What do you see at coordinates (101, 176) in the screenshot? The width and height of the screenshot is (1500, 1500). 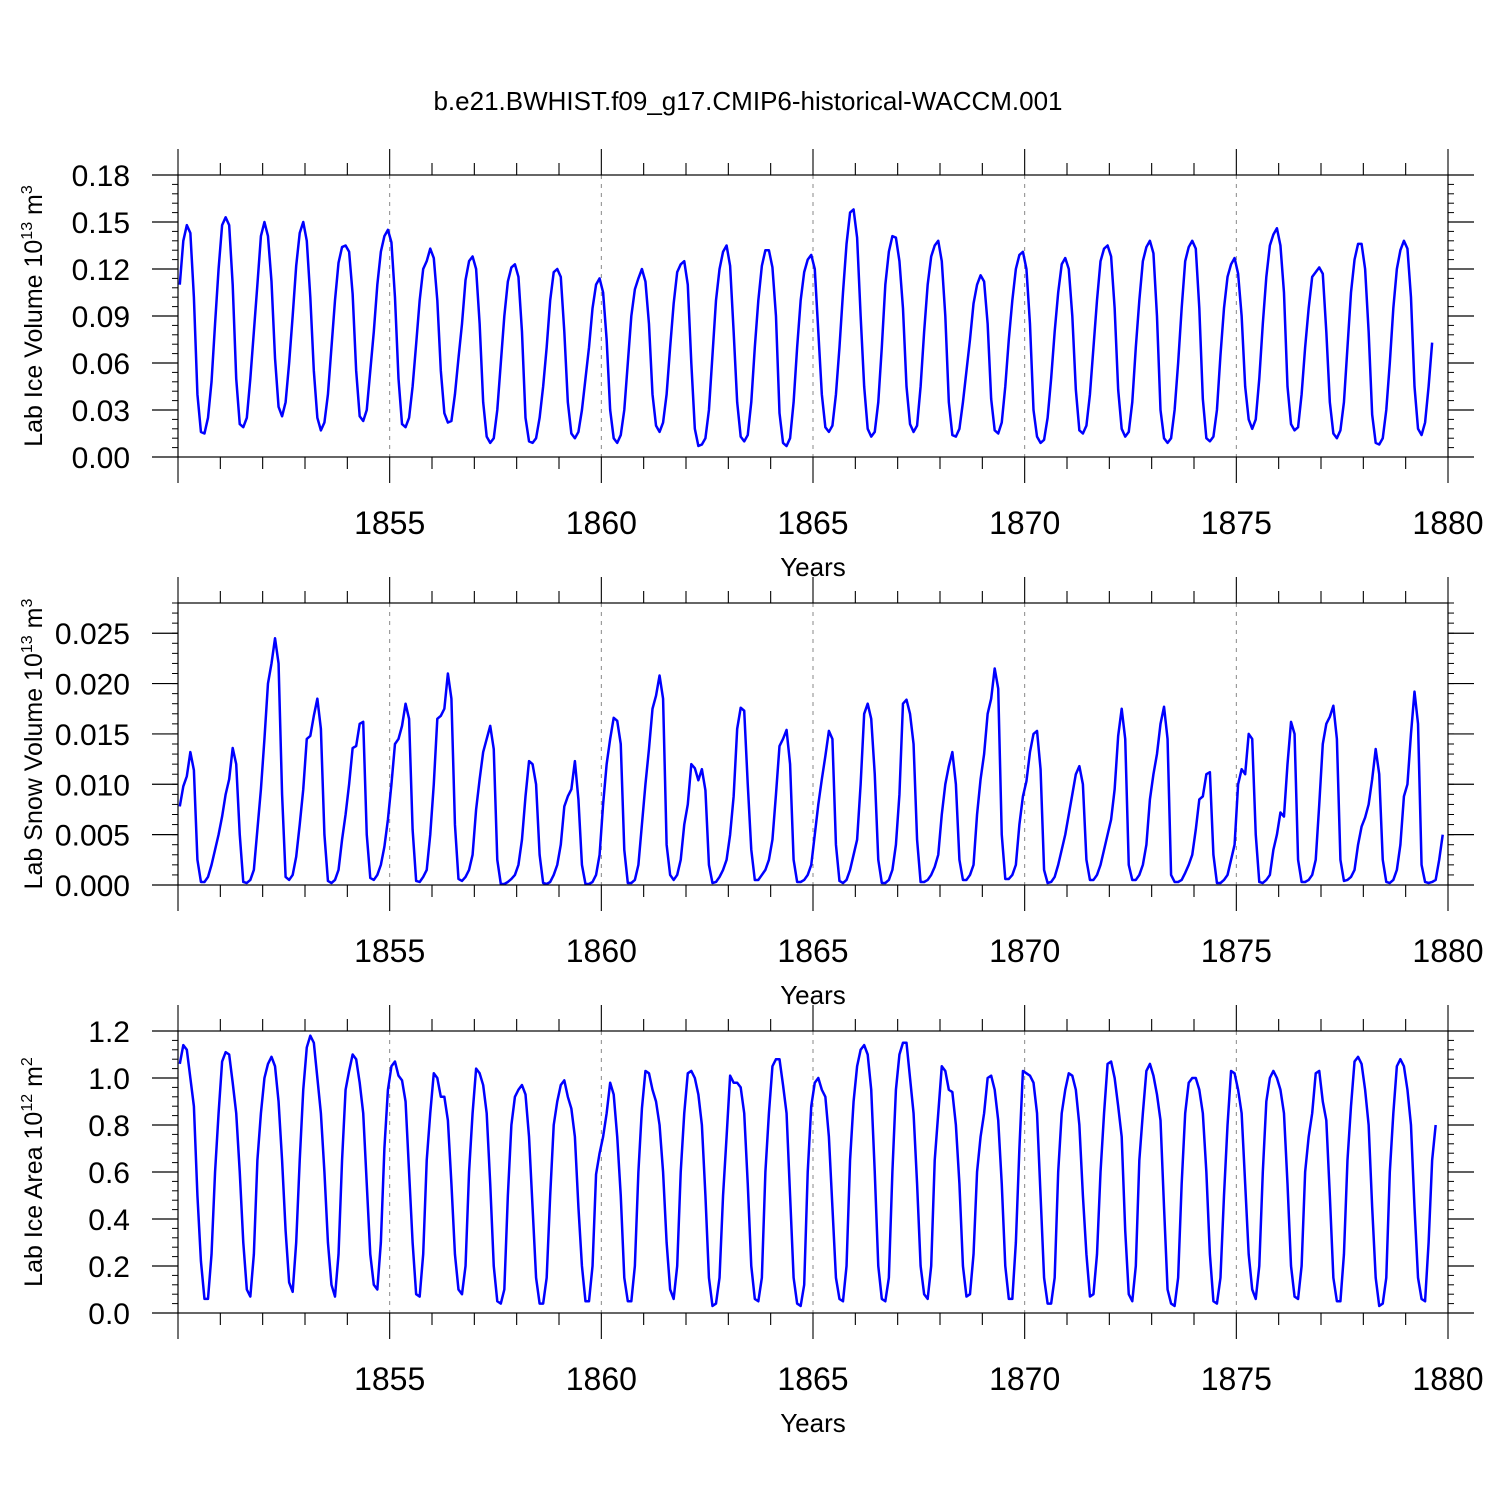 I see `y-tick-label: 0.18` at bounding box center [101, 176].